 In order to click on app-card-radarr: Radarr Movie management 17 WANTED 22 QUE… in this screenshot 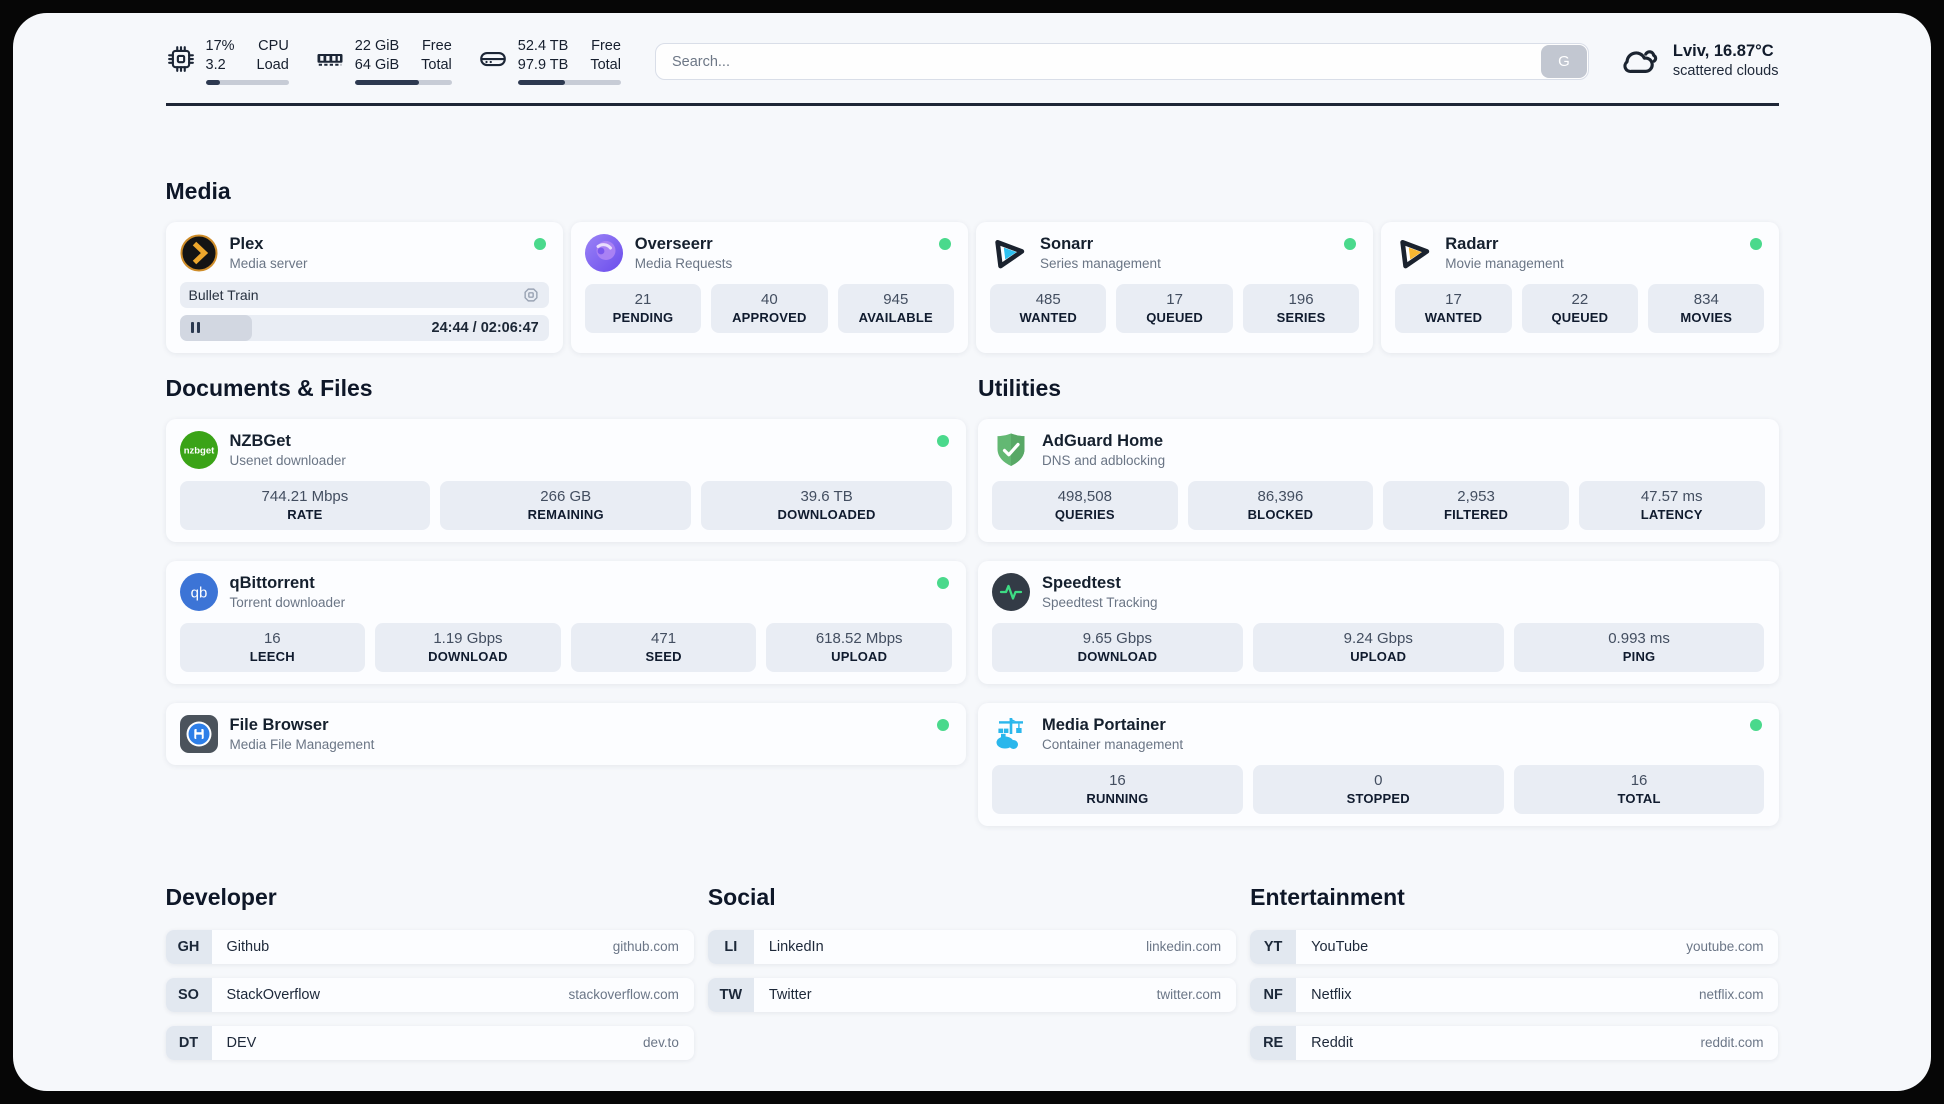, I will do `click(1580, 287)`.